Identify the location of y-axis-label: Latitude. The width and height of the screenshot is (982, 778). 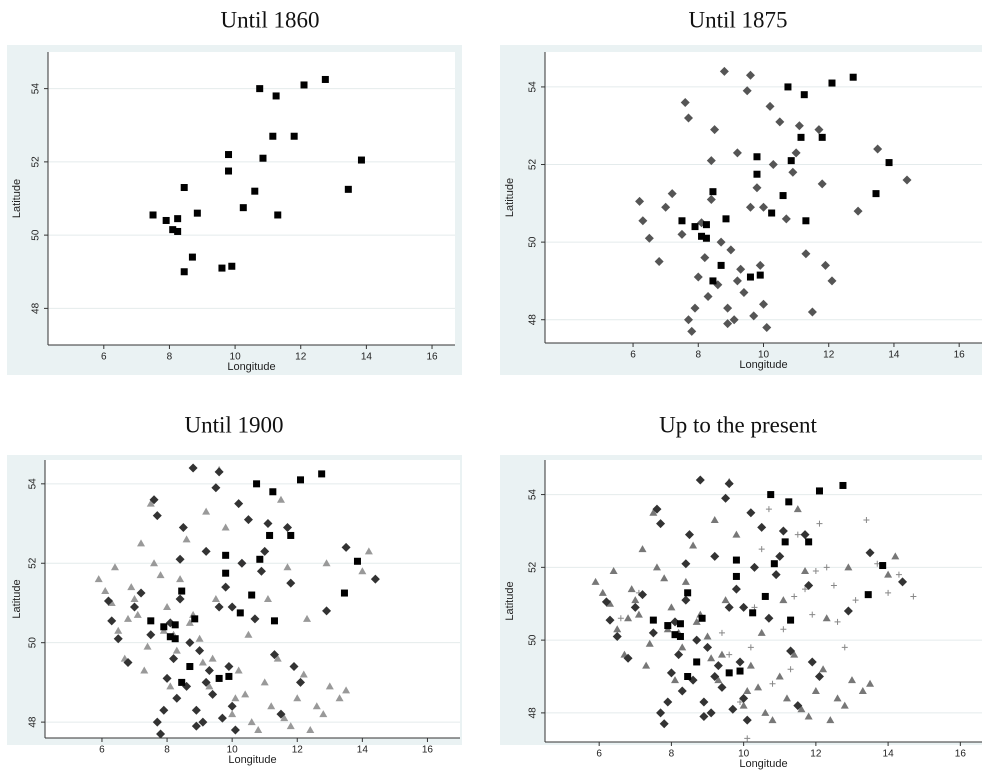
(510, 600).